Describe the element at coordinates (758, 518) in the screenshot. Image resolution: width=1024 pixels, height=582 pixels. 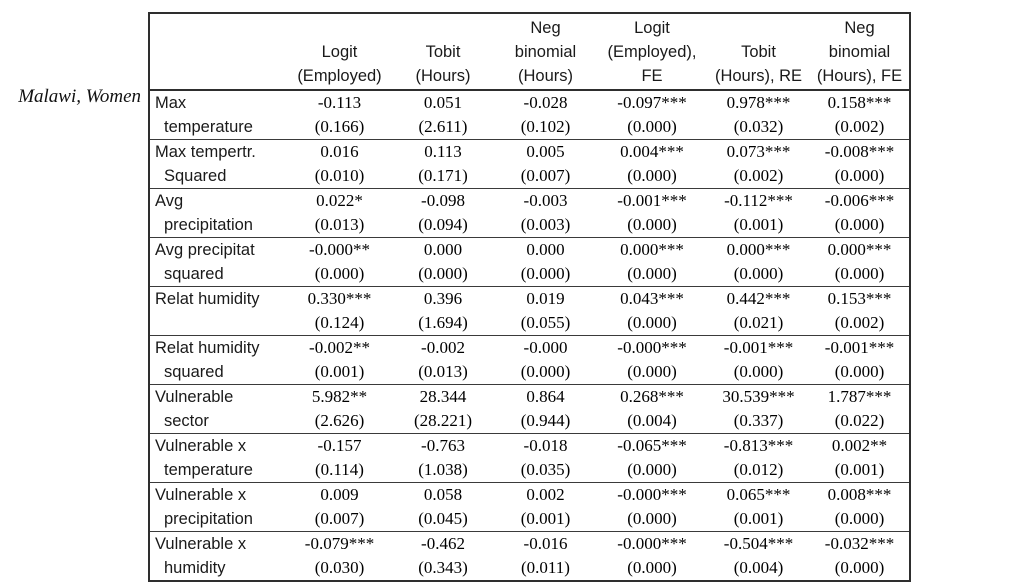
I see `std-error-value: (0.001)` at that location.